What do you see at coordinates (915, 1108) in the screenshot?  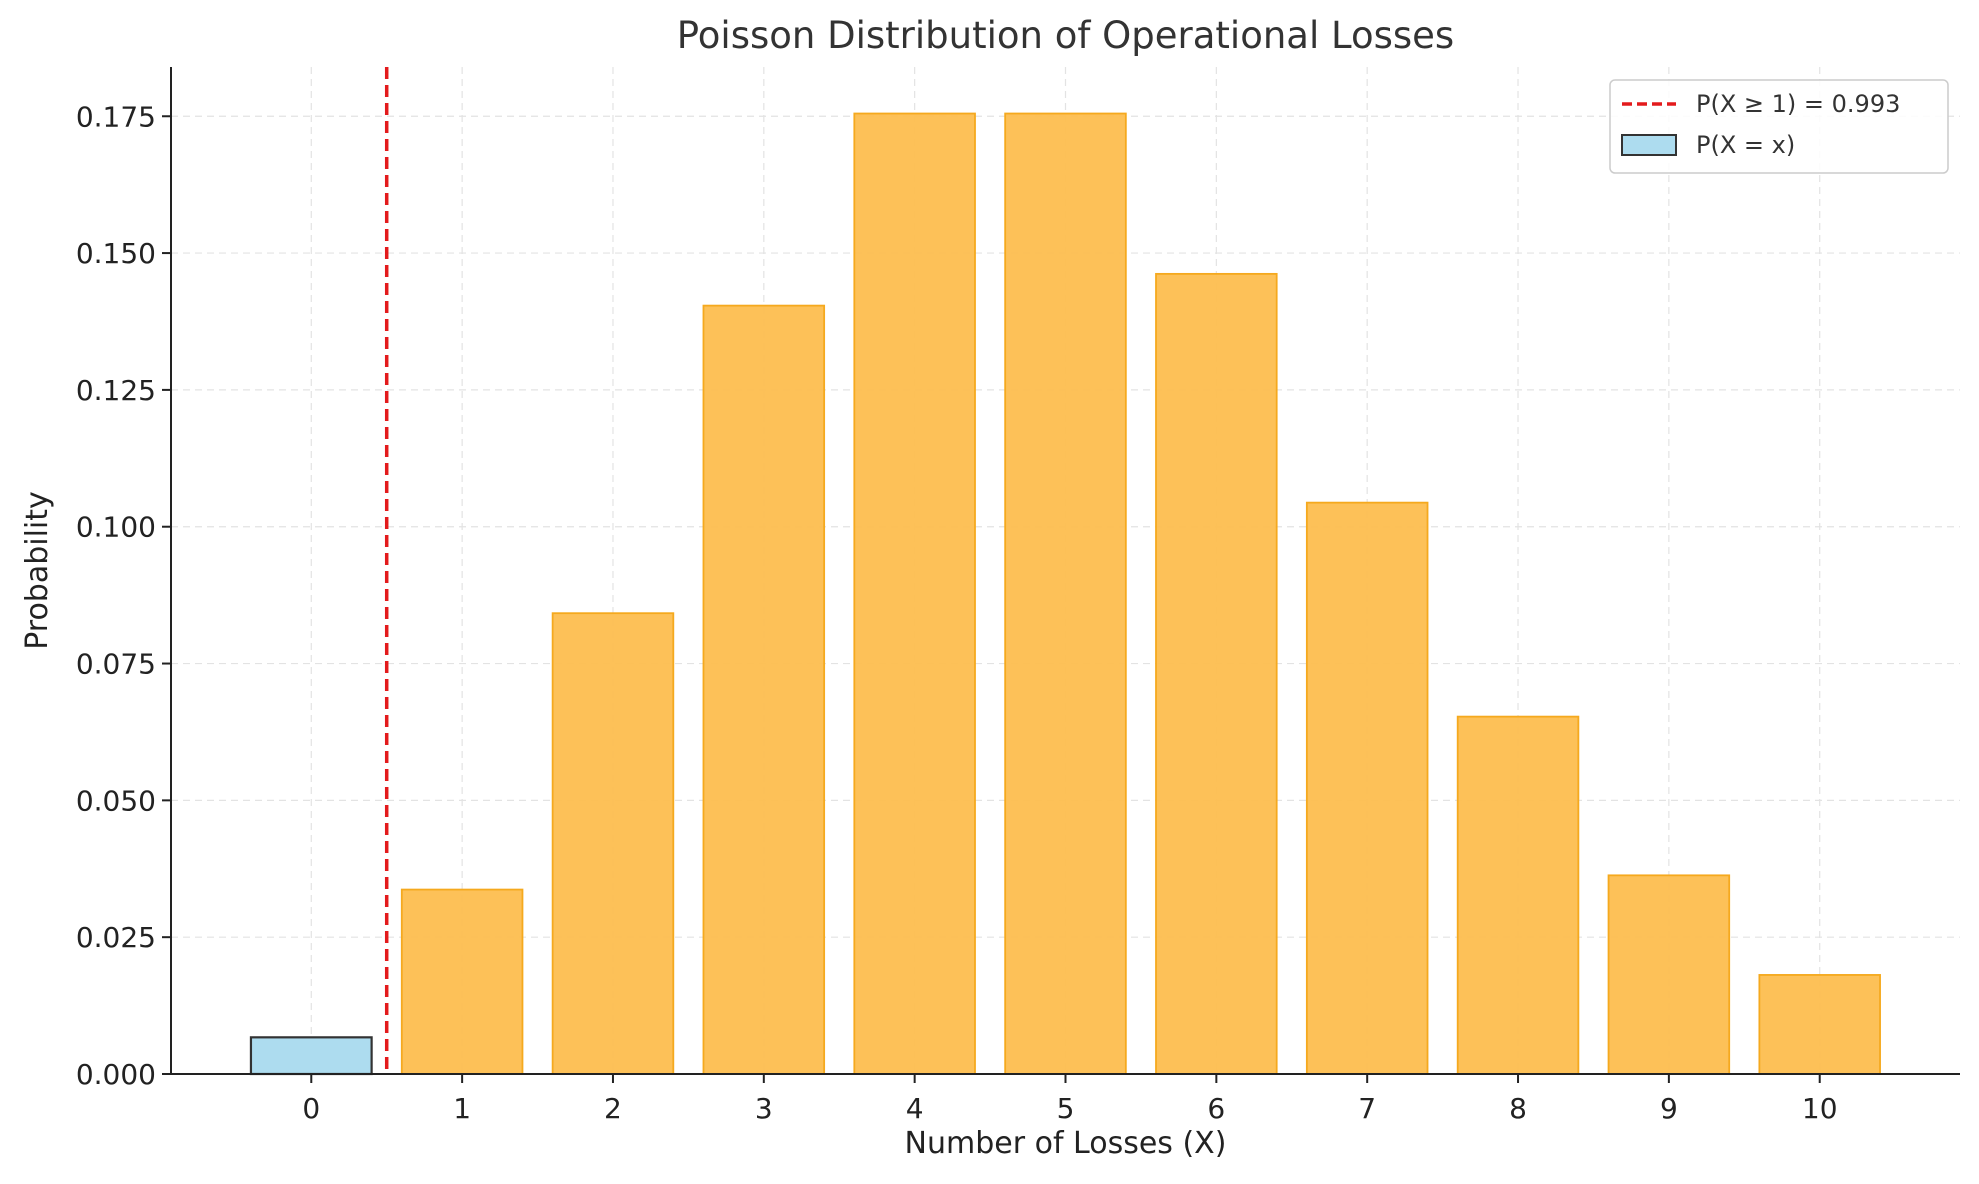 I see `x-tick-label: 4` at bounding box center [915, 1108].